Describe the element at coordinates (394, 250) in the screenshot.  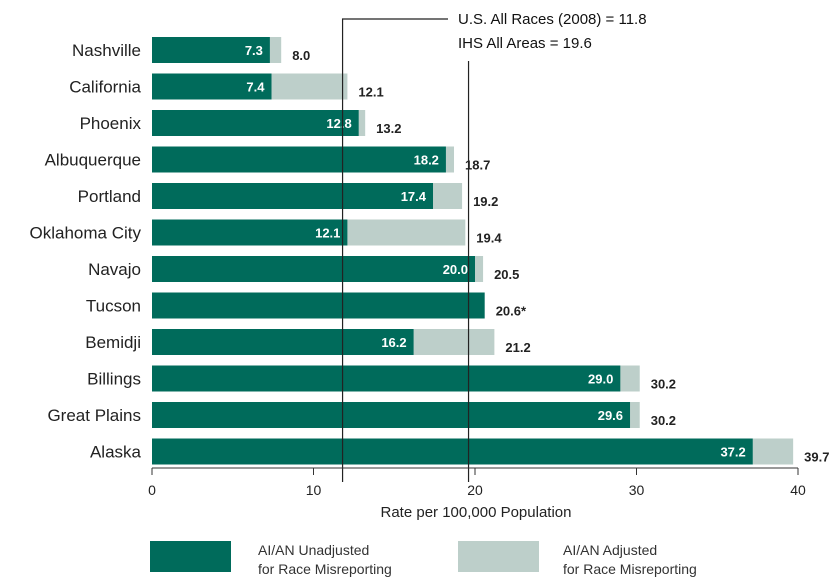
I see `reference-line-us-all-races` at that location.